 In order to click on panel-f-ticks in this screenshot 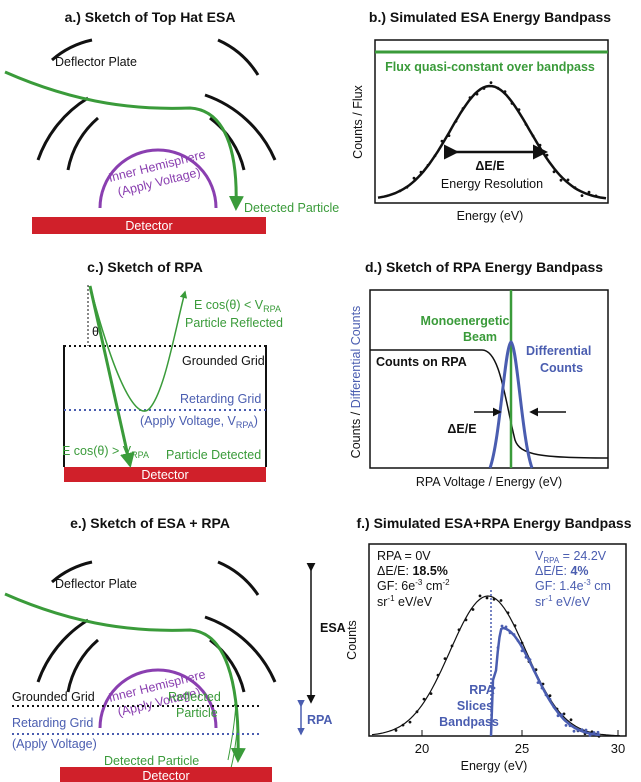, I will do `click(520, 733)`.